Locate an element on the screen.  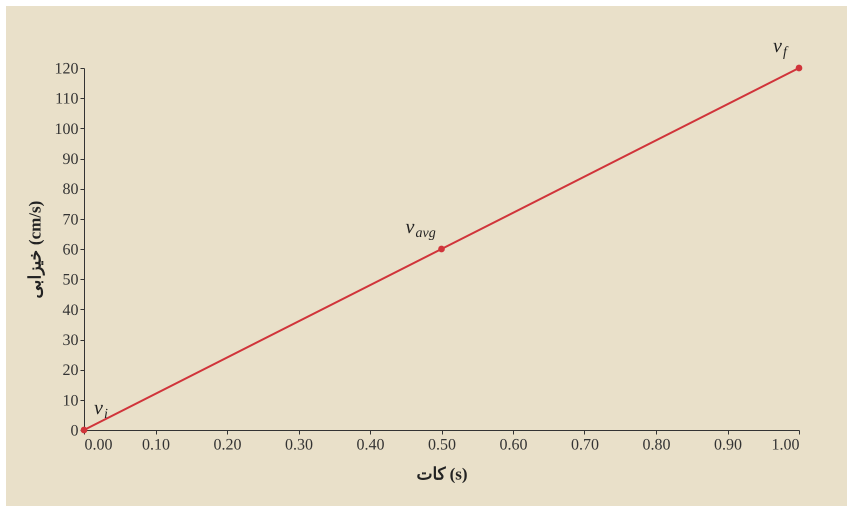
y-tick-label: 60 is located at coordinates (70, 250).